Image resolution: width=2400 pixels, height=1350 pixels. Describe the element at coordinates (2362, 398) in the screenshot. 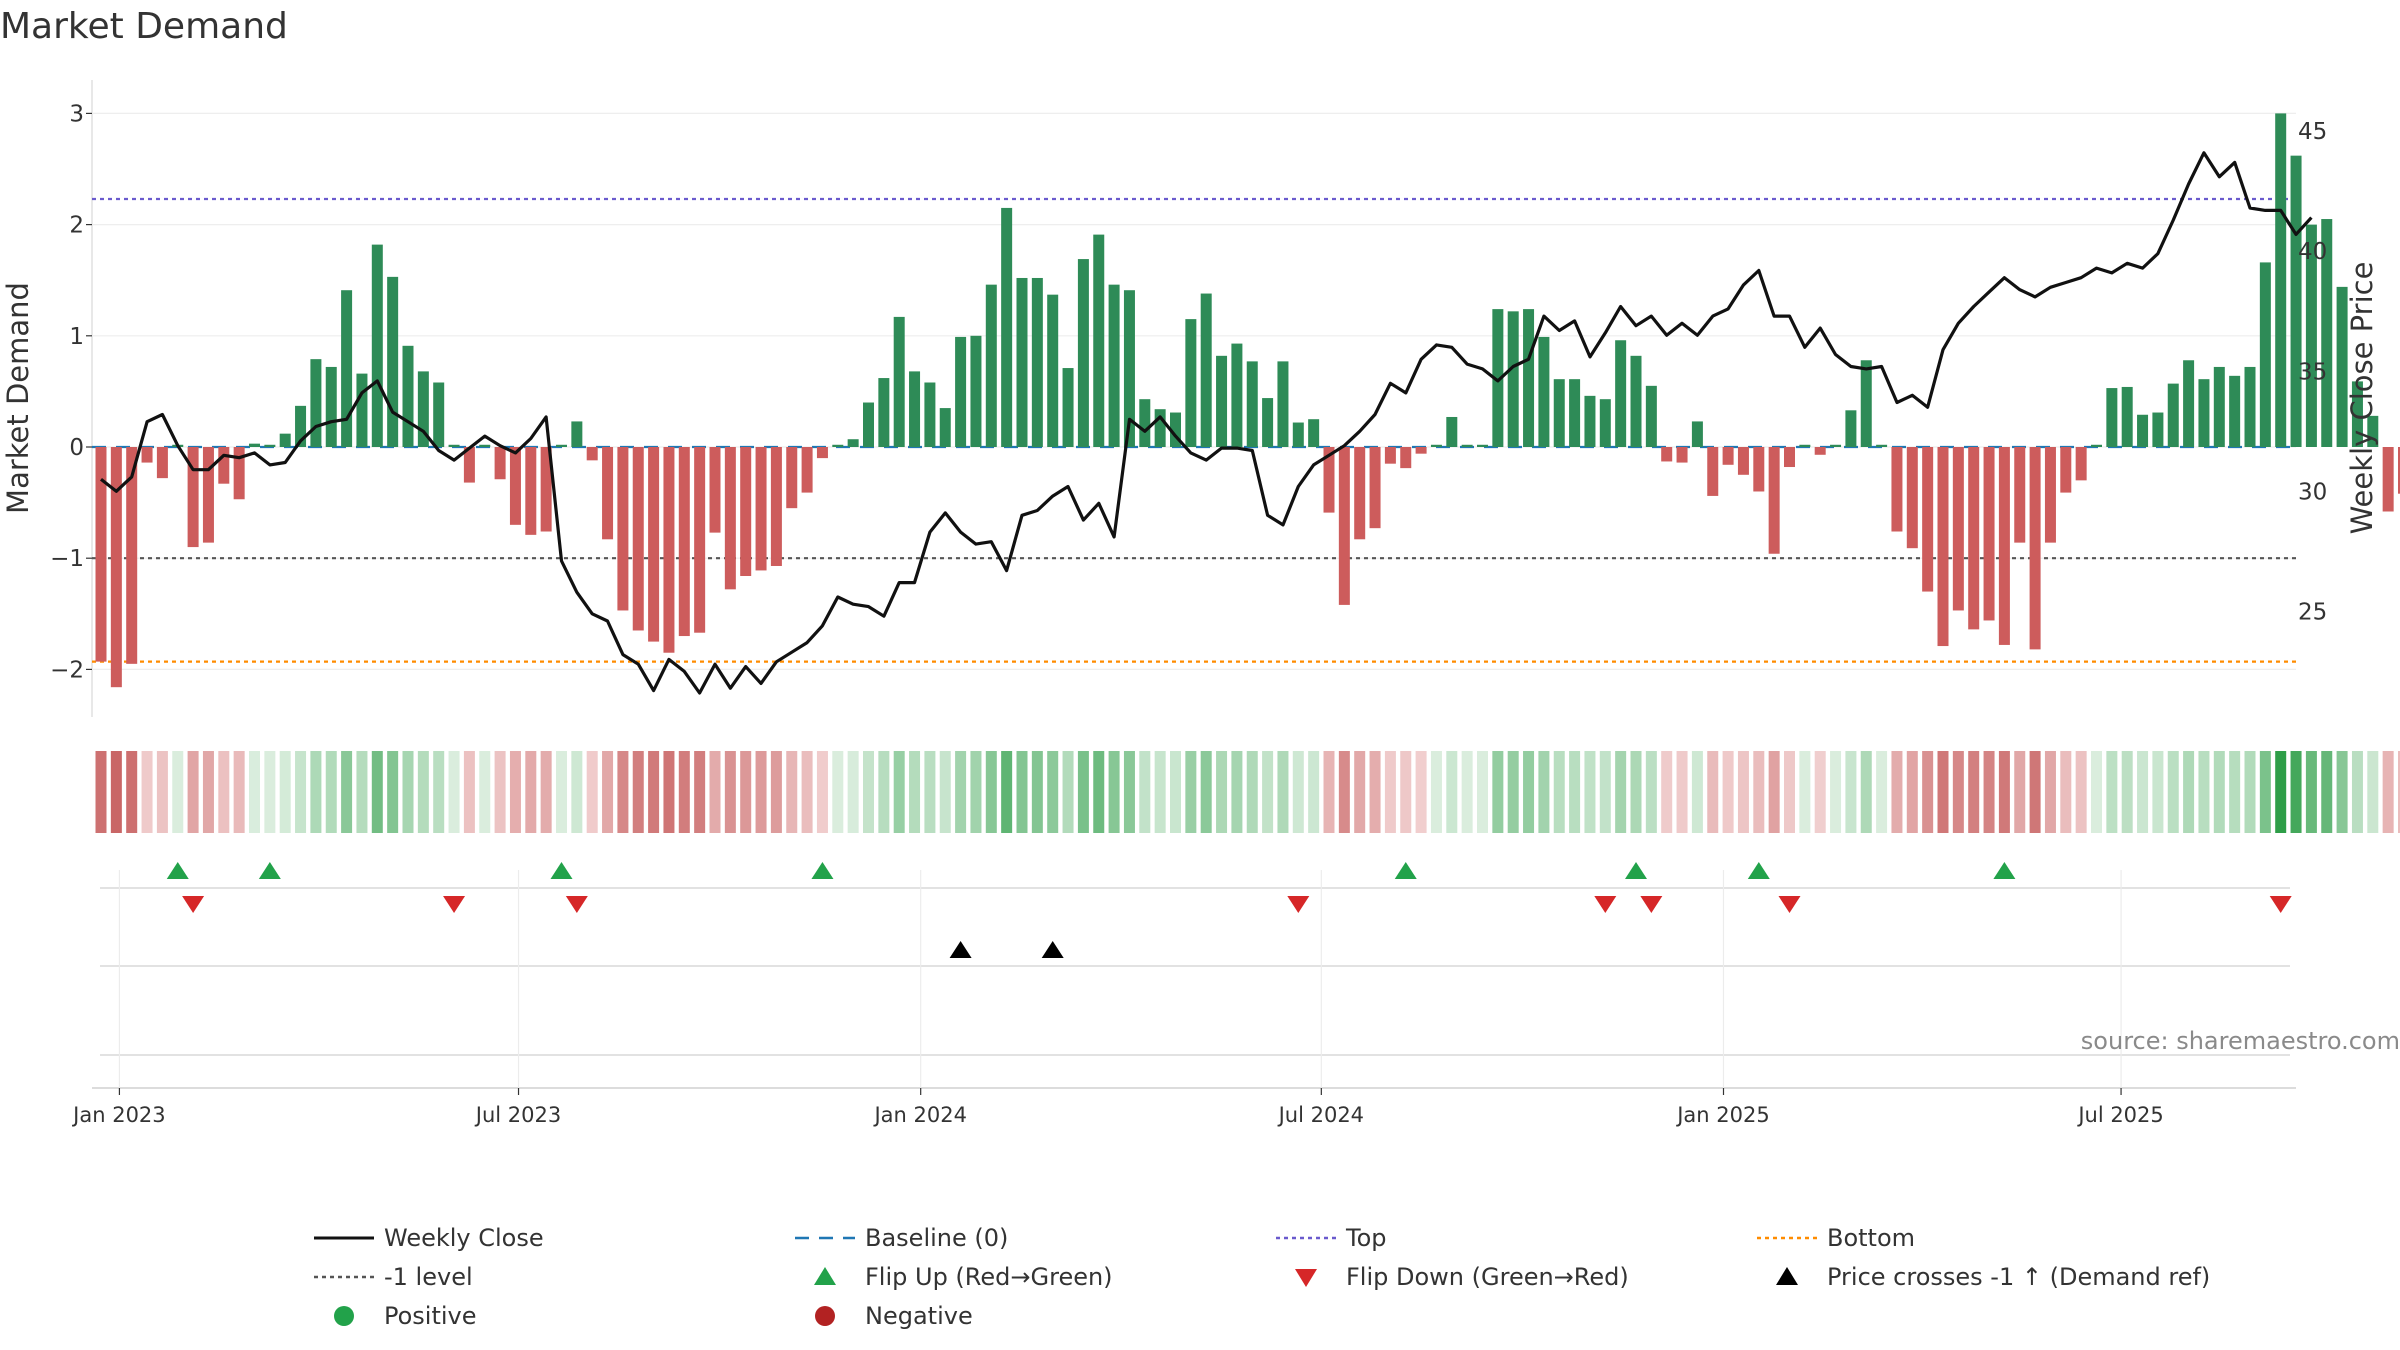

I see `y2-axis-label: Weekly Close Price` at that location.